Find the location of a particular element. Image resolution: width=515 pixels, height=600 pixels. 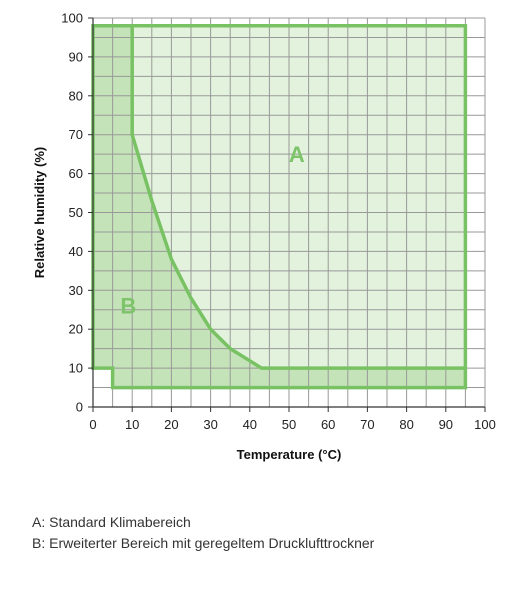

y-axis-title: Relative humidity (%) is located at coordinates (39, 212).